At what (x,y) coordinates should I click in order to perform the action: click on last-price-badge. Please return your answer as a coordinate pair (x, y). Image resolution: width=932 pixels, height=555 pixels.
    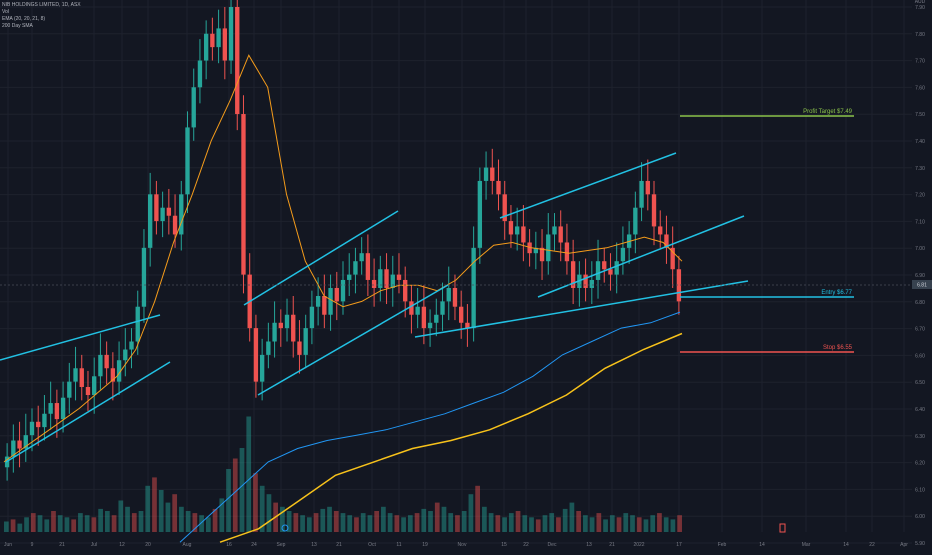
    Looking at the image, I should click on (922, 284).